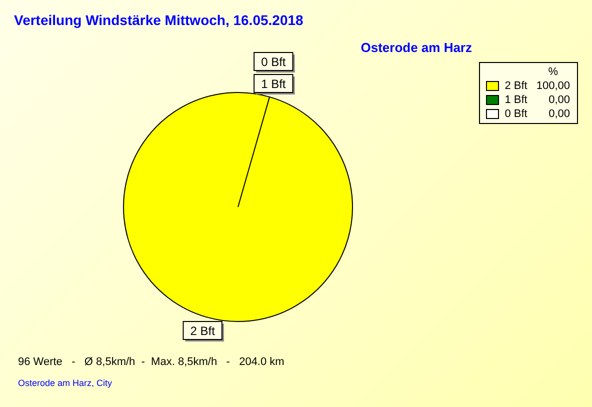 This screenshot has height=407, width=592. I want to click on text: Osterode am Harz, City, so click(65, 383).